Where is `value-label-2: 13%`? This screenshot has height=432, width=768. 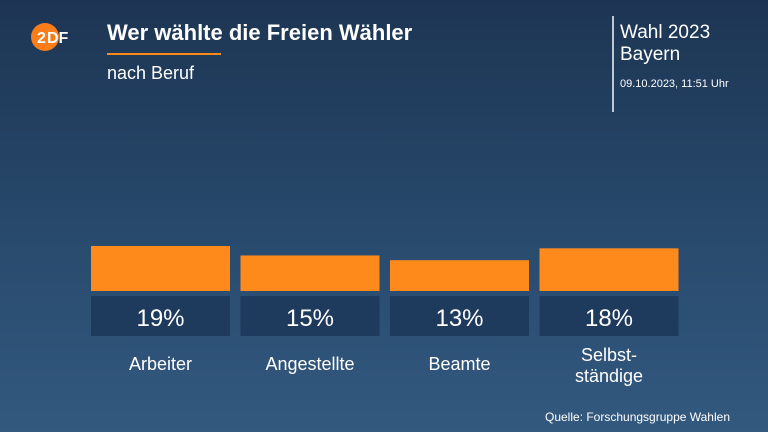 value-label-2: 13% is located at coordinates (459, 318).